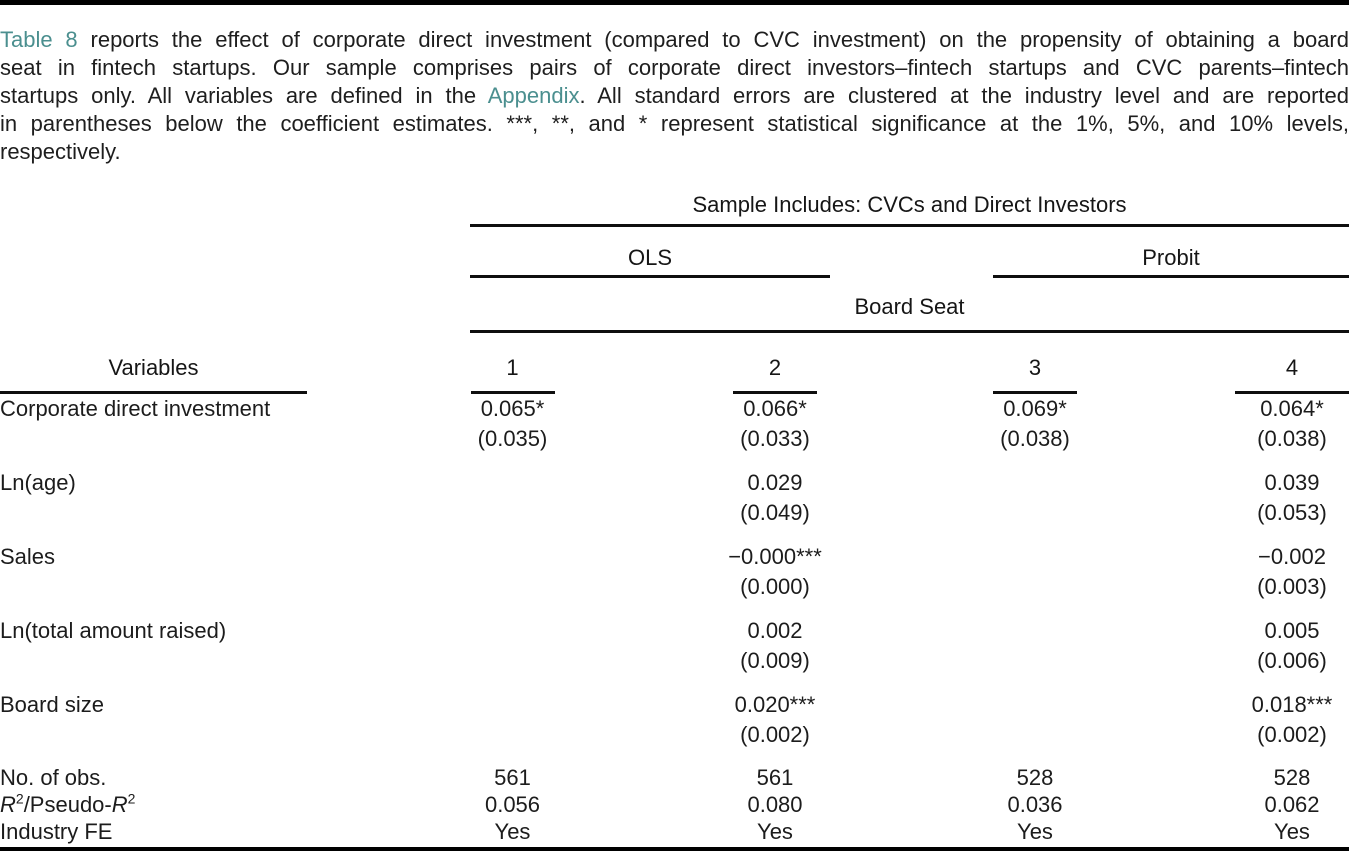  I want to click on coef-cell: 0.039 (0.053), so click(1257, 498).